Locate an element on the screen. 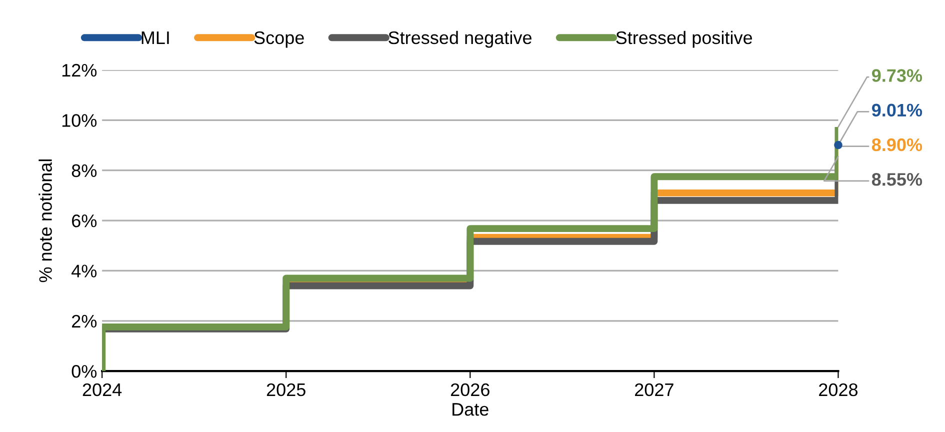 This screenshot has height=432, width=945. legend-label: Scope is located at coordinates (279, 39).